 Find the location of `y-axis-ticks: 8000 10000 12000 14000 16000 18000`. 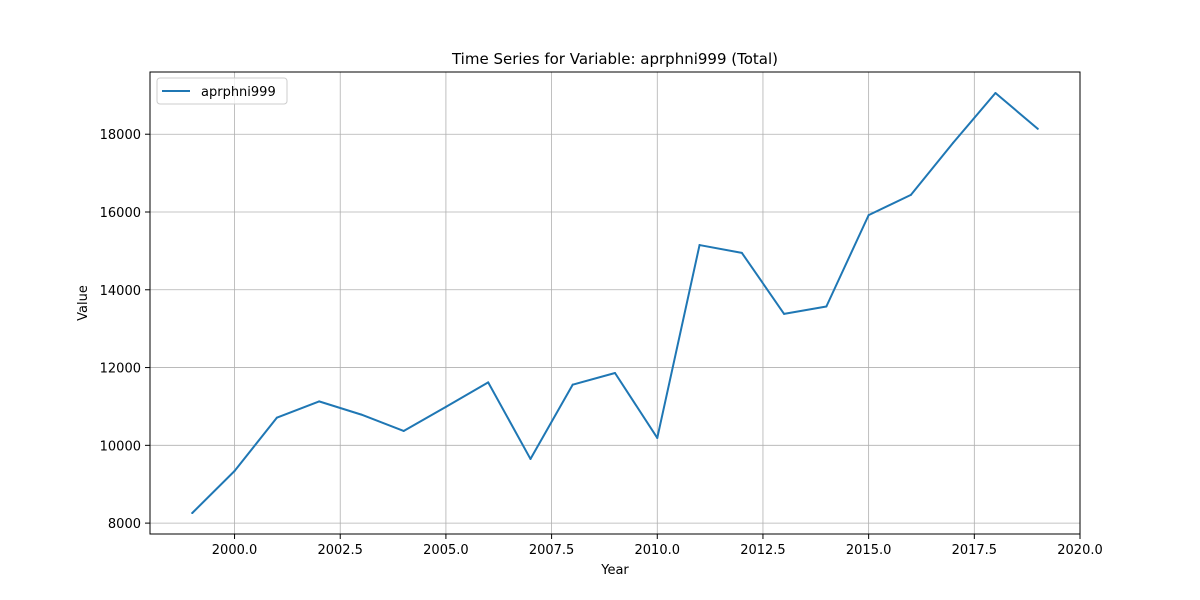

y-axis-ticks: 8000 10000 12000 14000 16000 18000 is located at coordinates (125, 330).